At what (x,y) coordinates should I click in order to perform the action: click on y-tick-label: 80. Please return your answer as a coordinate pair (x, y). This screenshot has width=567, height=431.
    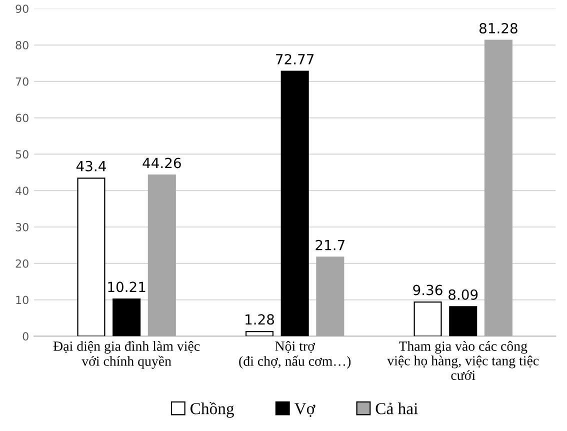
    Looking at the image, I should click on (22, 45).